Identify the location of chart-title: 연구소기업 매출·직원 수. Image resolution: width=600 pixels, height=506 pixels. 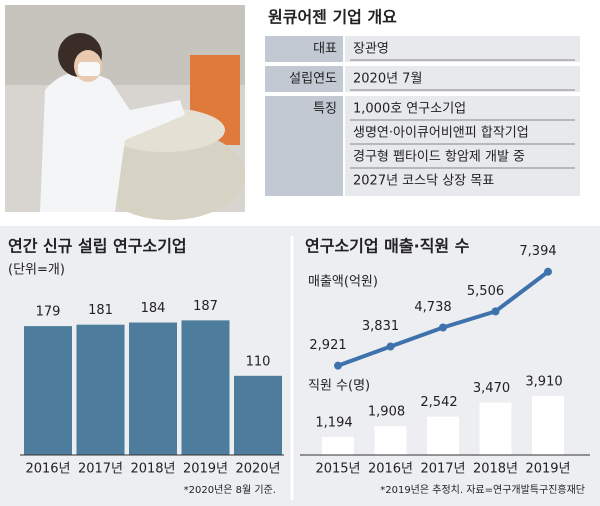
(387, 246).